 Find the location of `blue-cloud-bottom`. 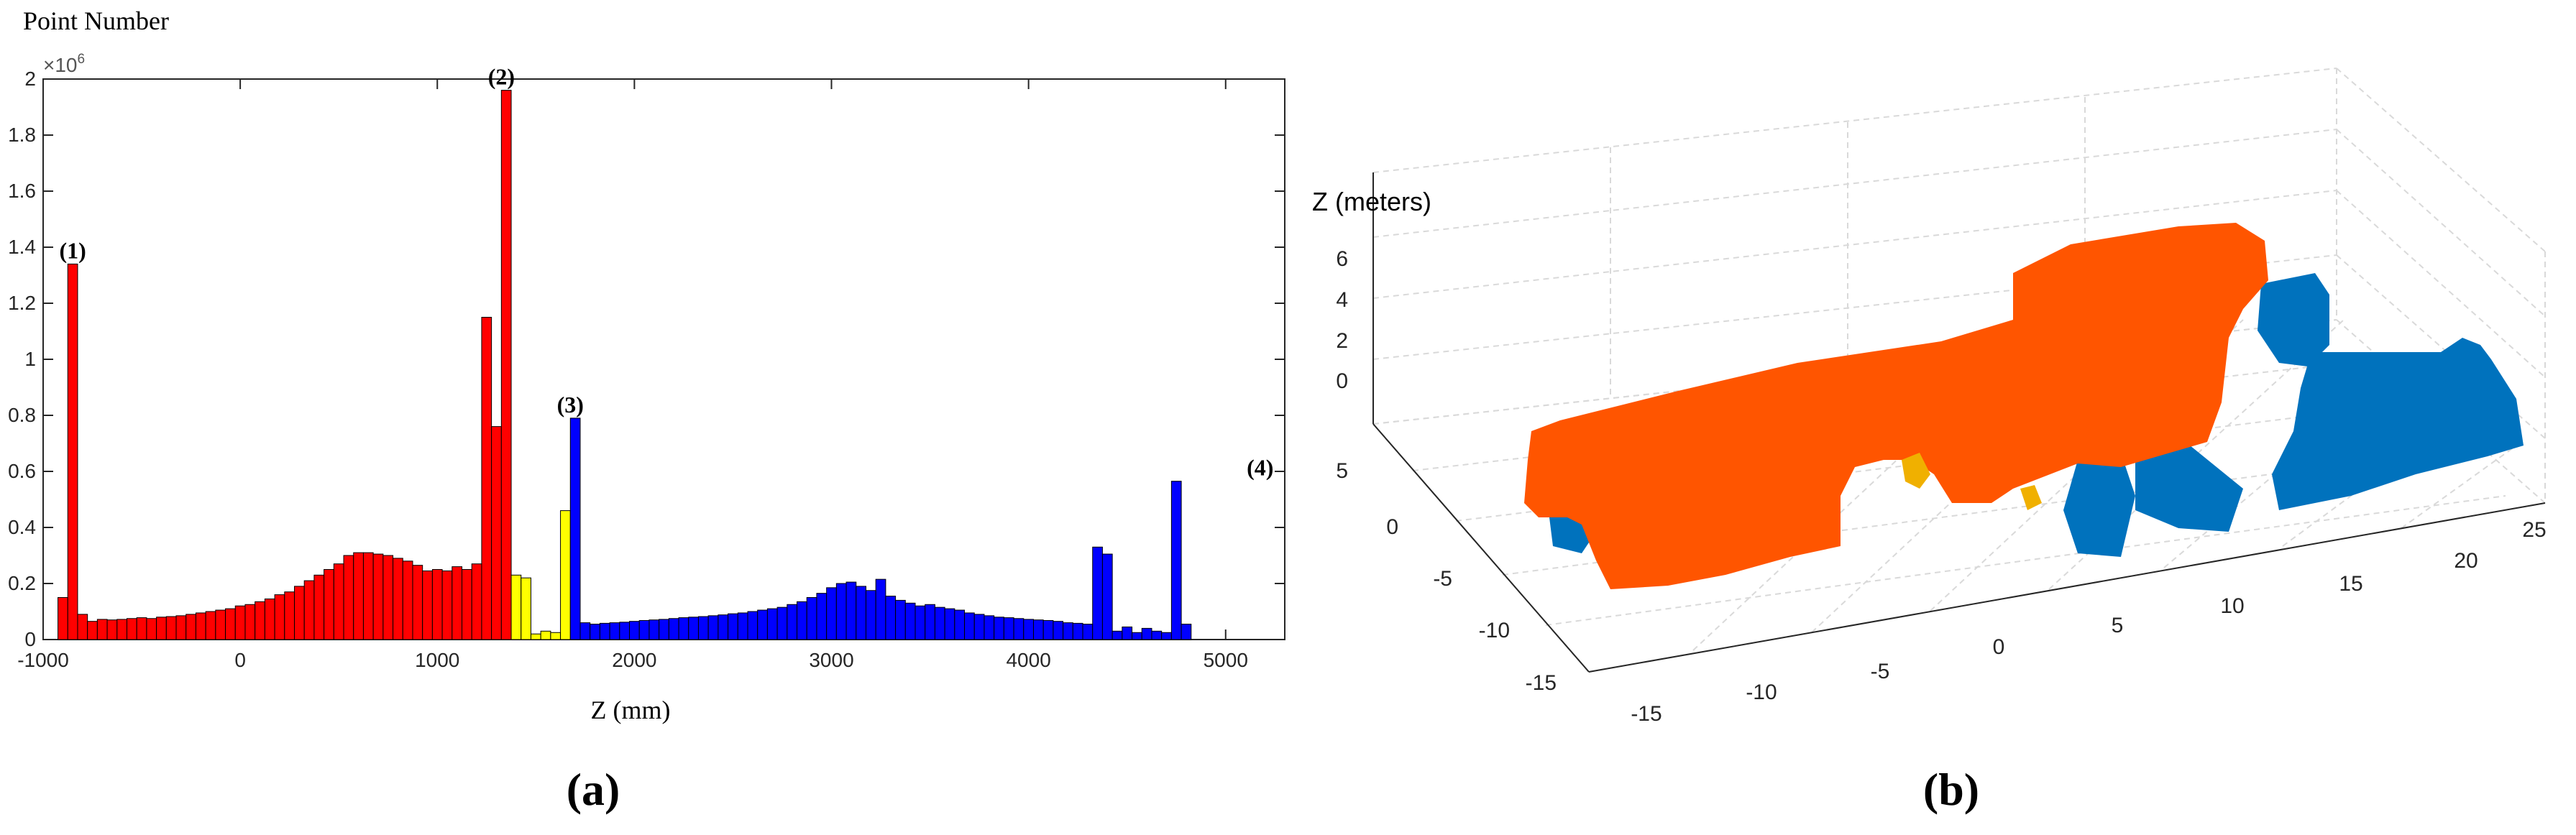

blue-cloud-bottom is located at coordinates (2099, 505).